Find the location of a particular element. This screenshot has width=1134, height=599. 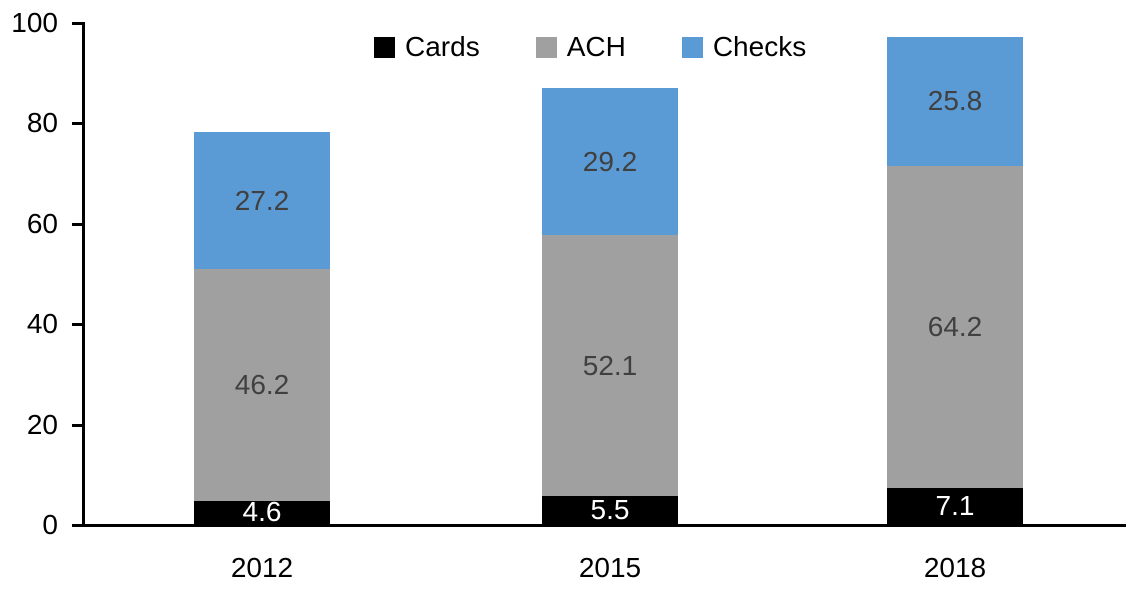

x-axis-label-2018: 2018 is located at coordinates (955, 567).